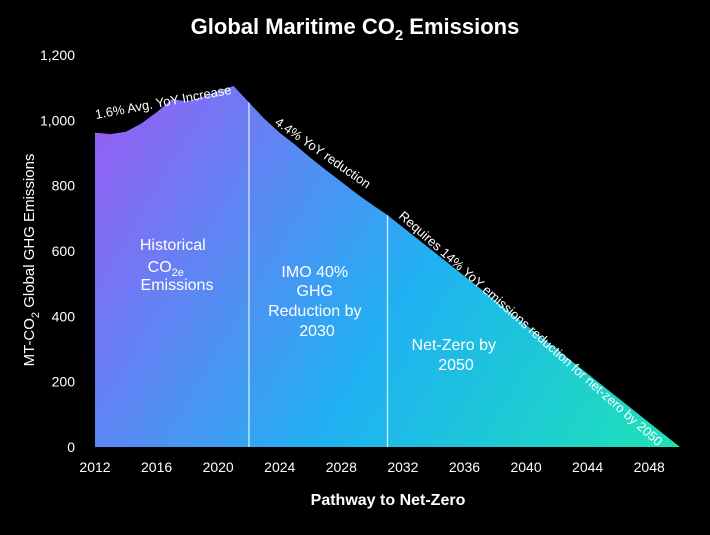 Image resolution: width=710 pixels, height=535 pixels. I want to click on chart-title: Global Maritime CO2 Emissions, so click(355, 29).